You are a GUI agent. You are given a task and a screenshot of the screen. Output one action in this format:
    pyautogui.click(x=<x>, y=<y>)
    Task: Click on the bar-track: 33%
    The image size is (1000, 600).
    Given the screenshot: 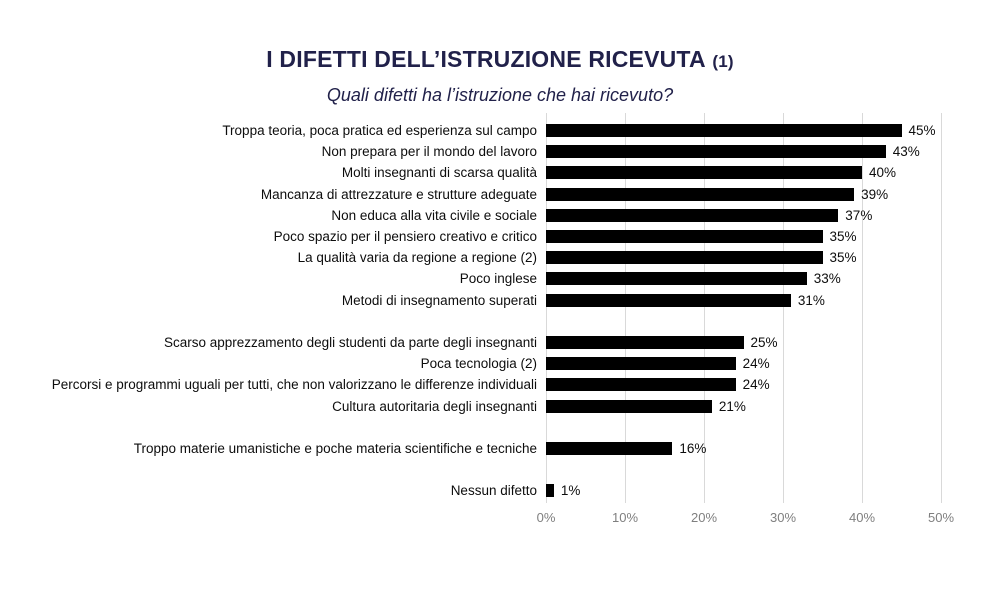 What is the action you would take?
    pyautogui.click(x=743, y=278)
    